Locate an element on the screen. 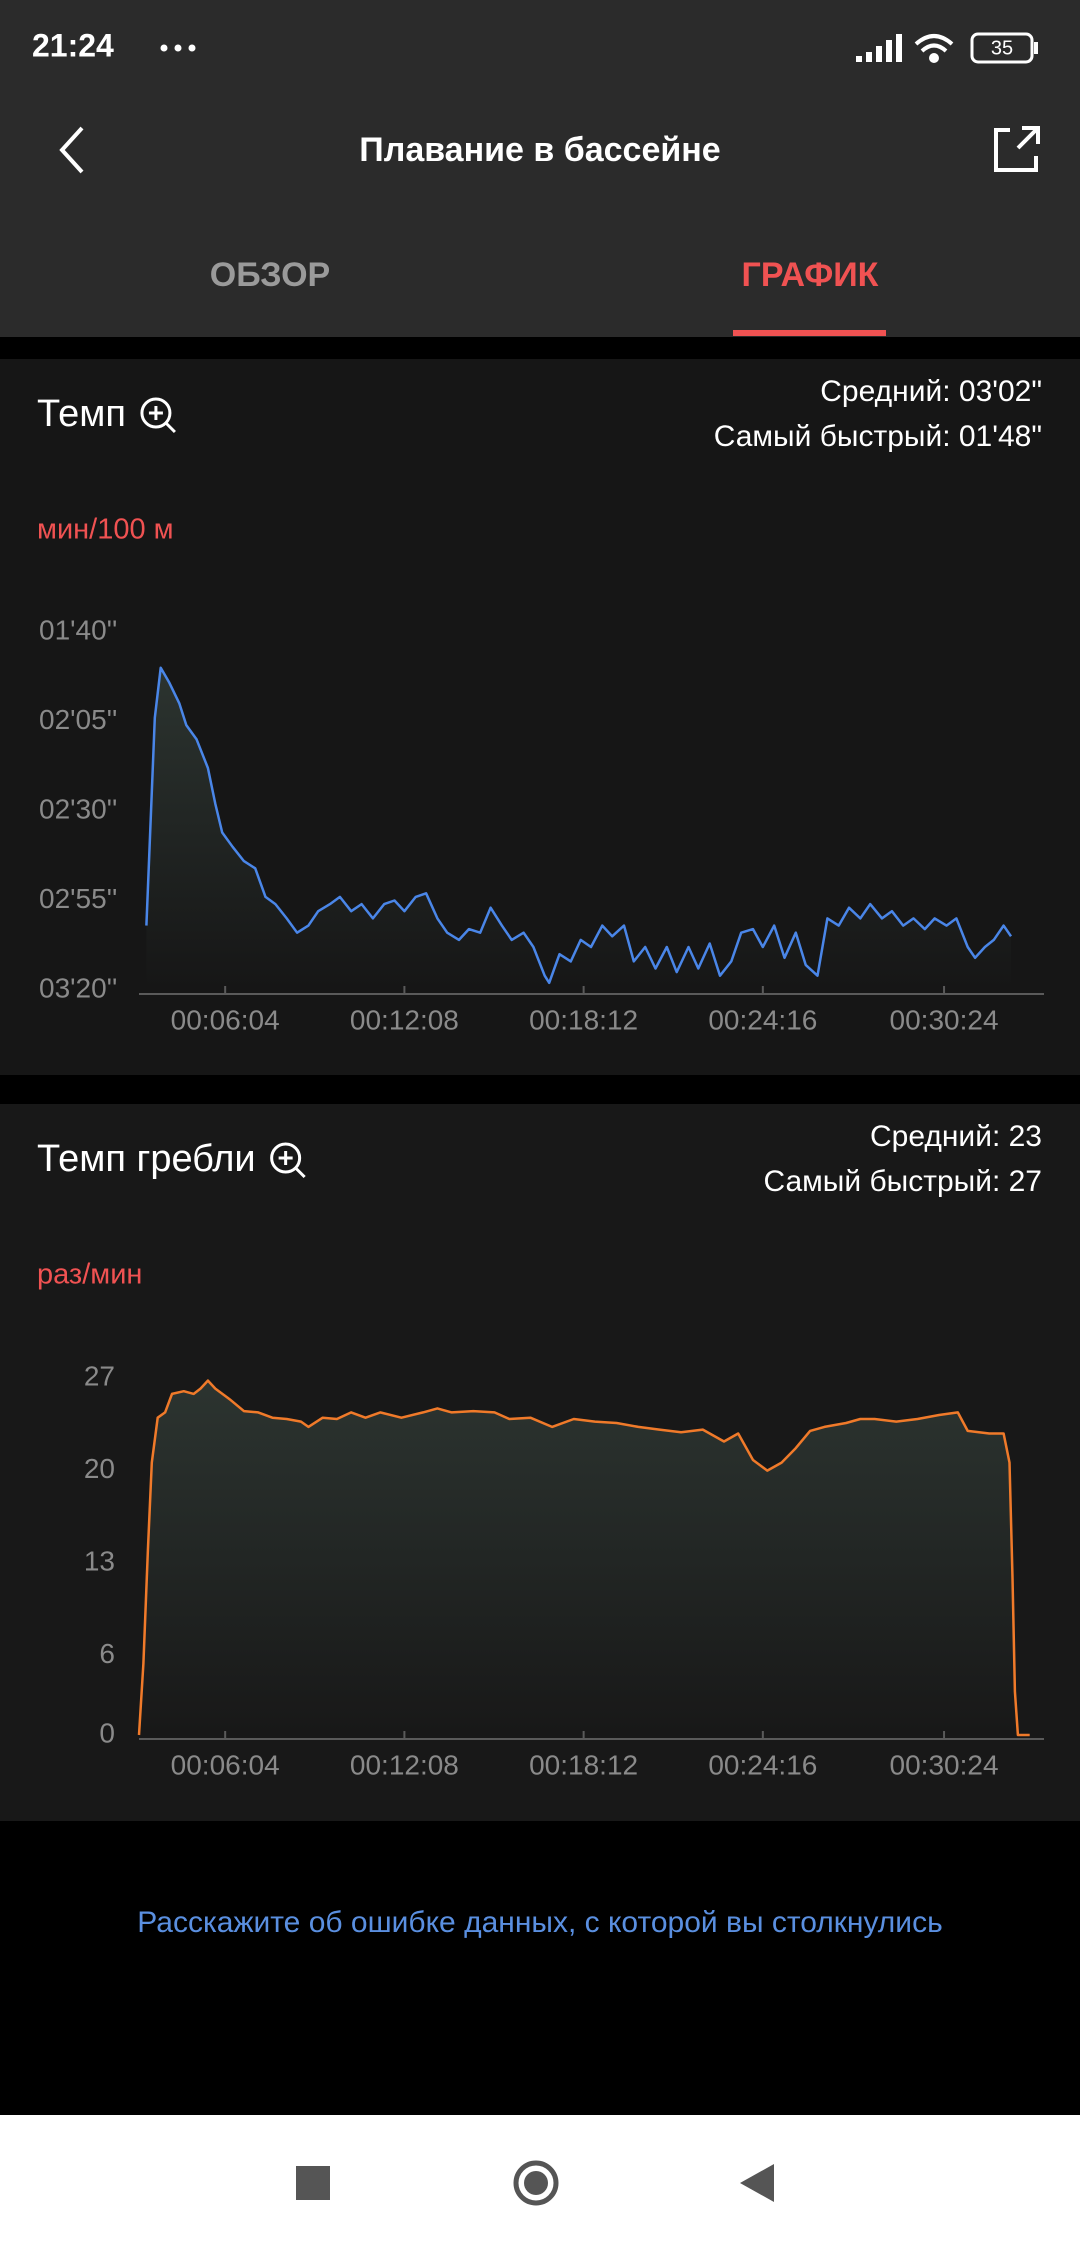  y-tick-label: 20 is located at coordinates (99, 1468).